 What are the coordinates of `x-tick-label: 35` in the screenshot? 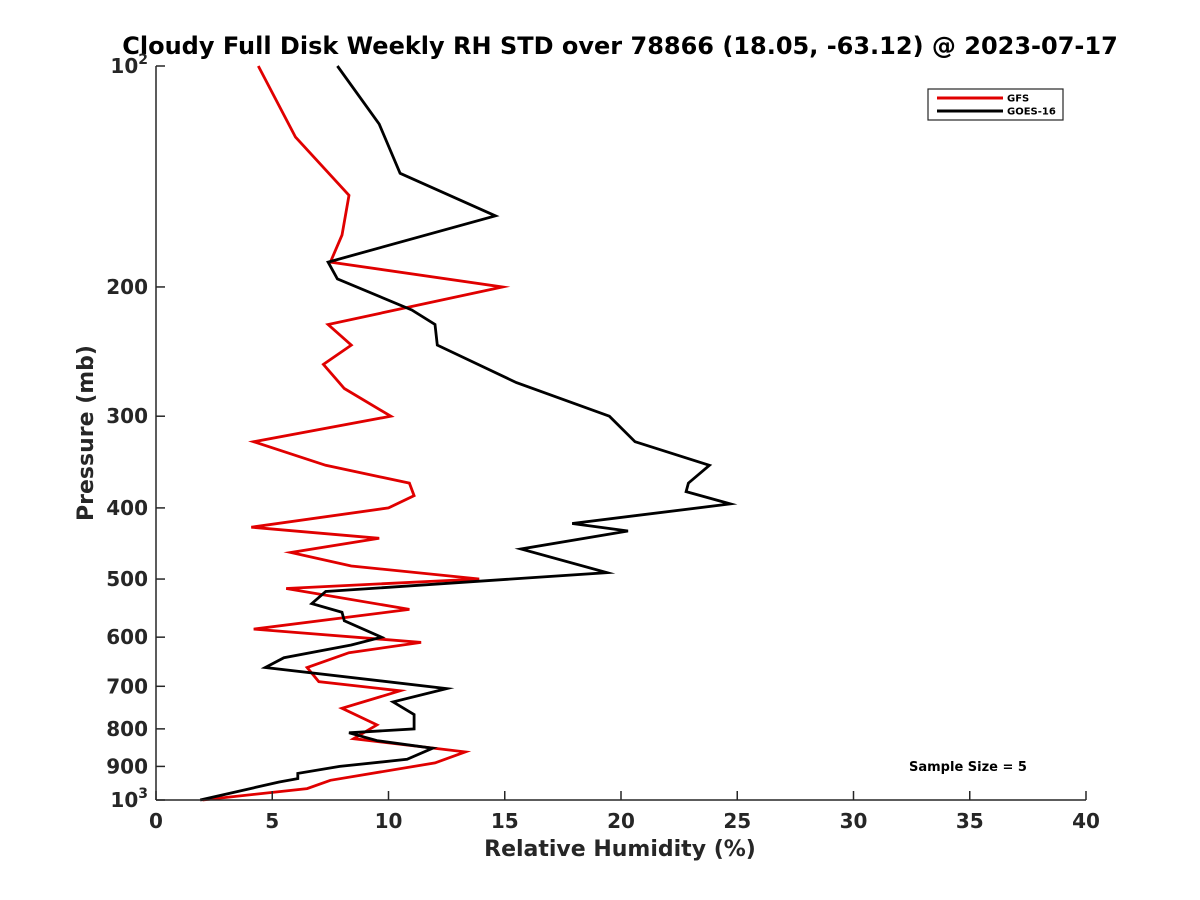 It's located at (970, 821).